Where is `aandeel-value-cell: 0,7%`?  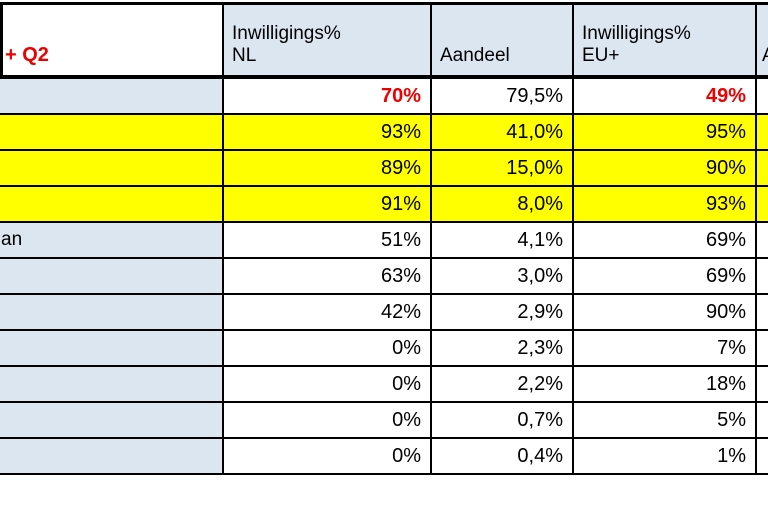 aandeel-value-cell: 0,7% is located at coordinates (502, 420).